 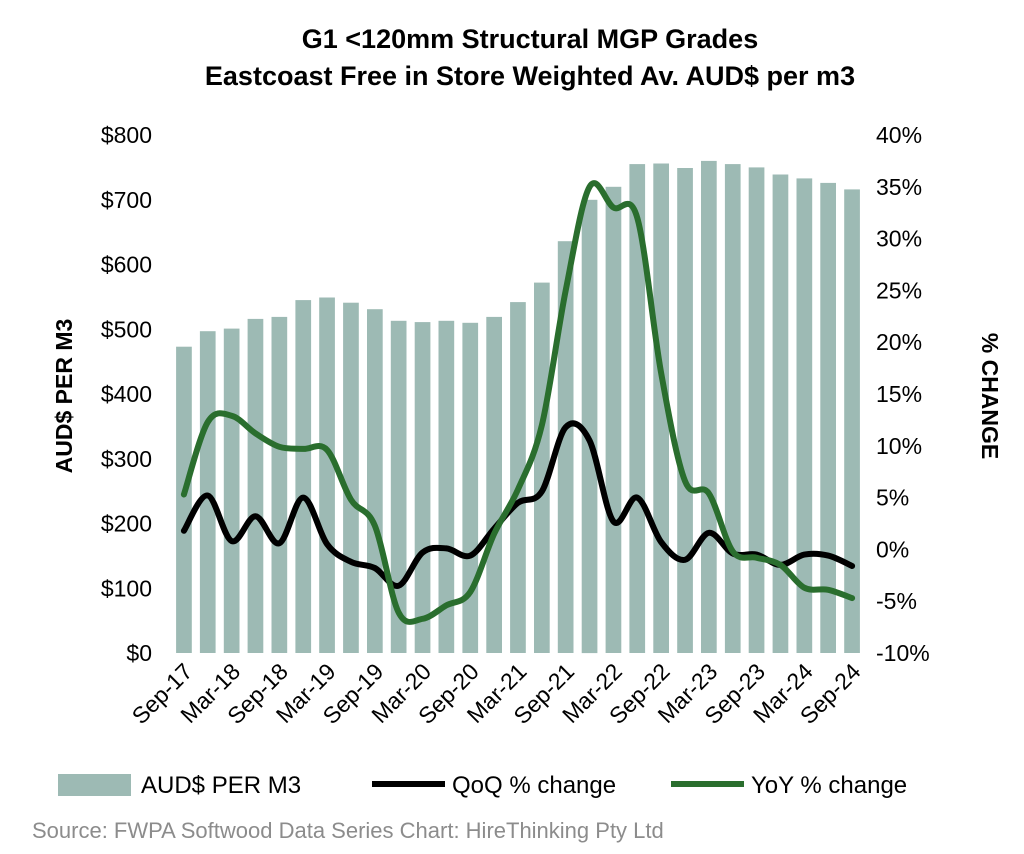 I want to click on legend-swatch-bars, so click(x=94, y=785).